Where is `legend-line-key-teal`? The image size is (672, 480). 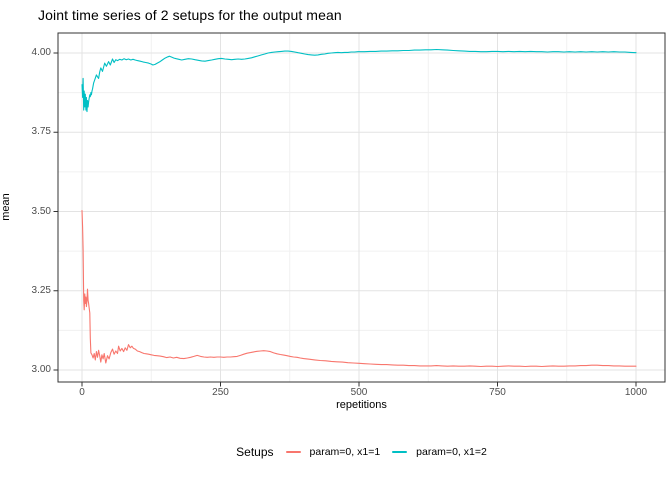 legend-line-key-teal is located at coordinates (400, 452).